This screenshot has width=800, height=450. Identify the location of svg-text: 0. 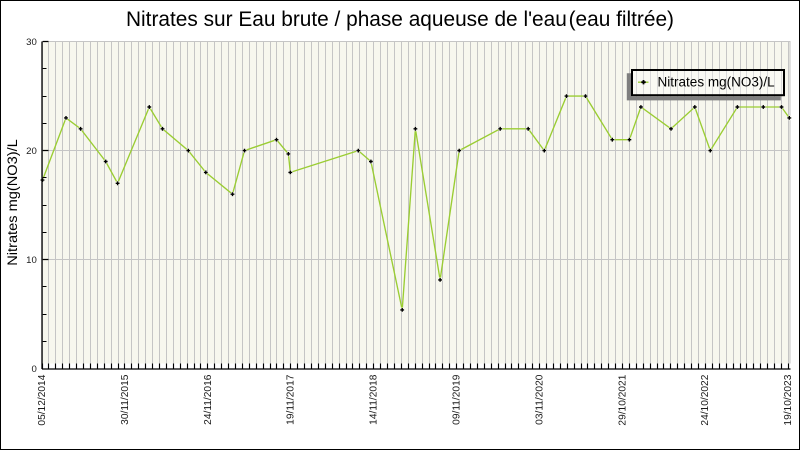
(33, 369).